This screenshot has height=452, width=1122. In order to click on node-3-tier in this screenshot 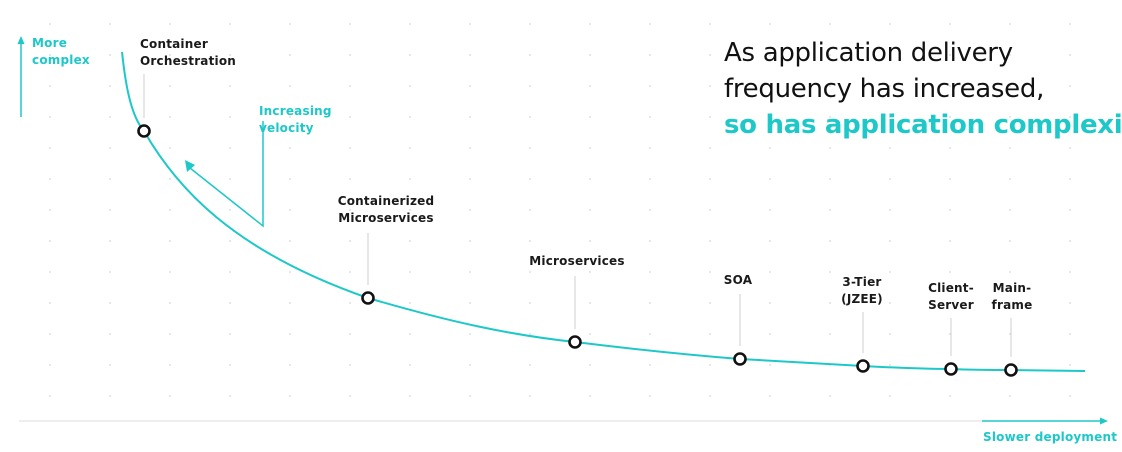, I will do `click(863, 366)`.